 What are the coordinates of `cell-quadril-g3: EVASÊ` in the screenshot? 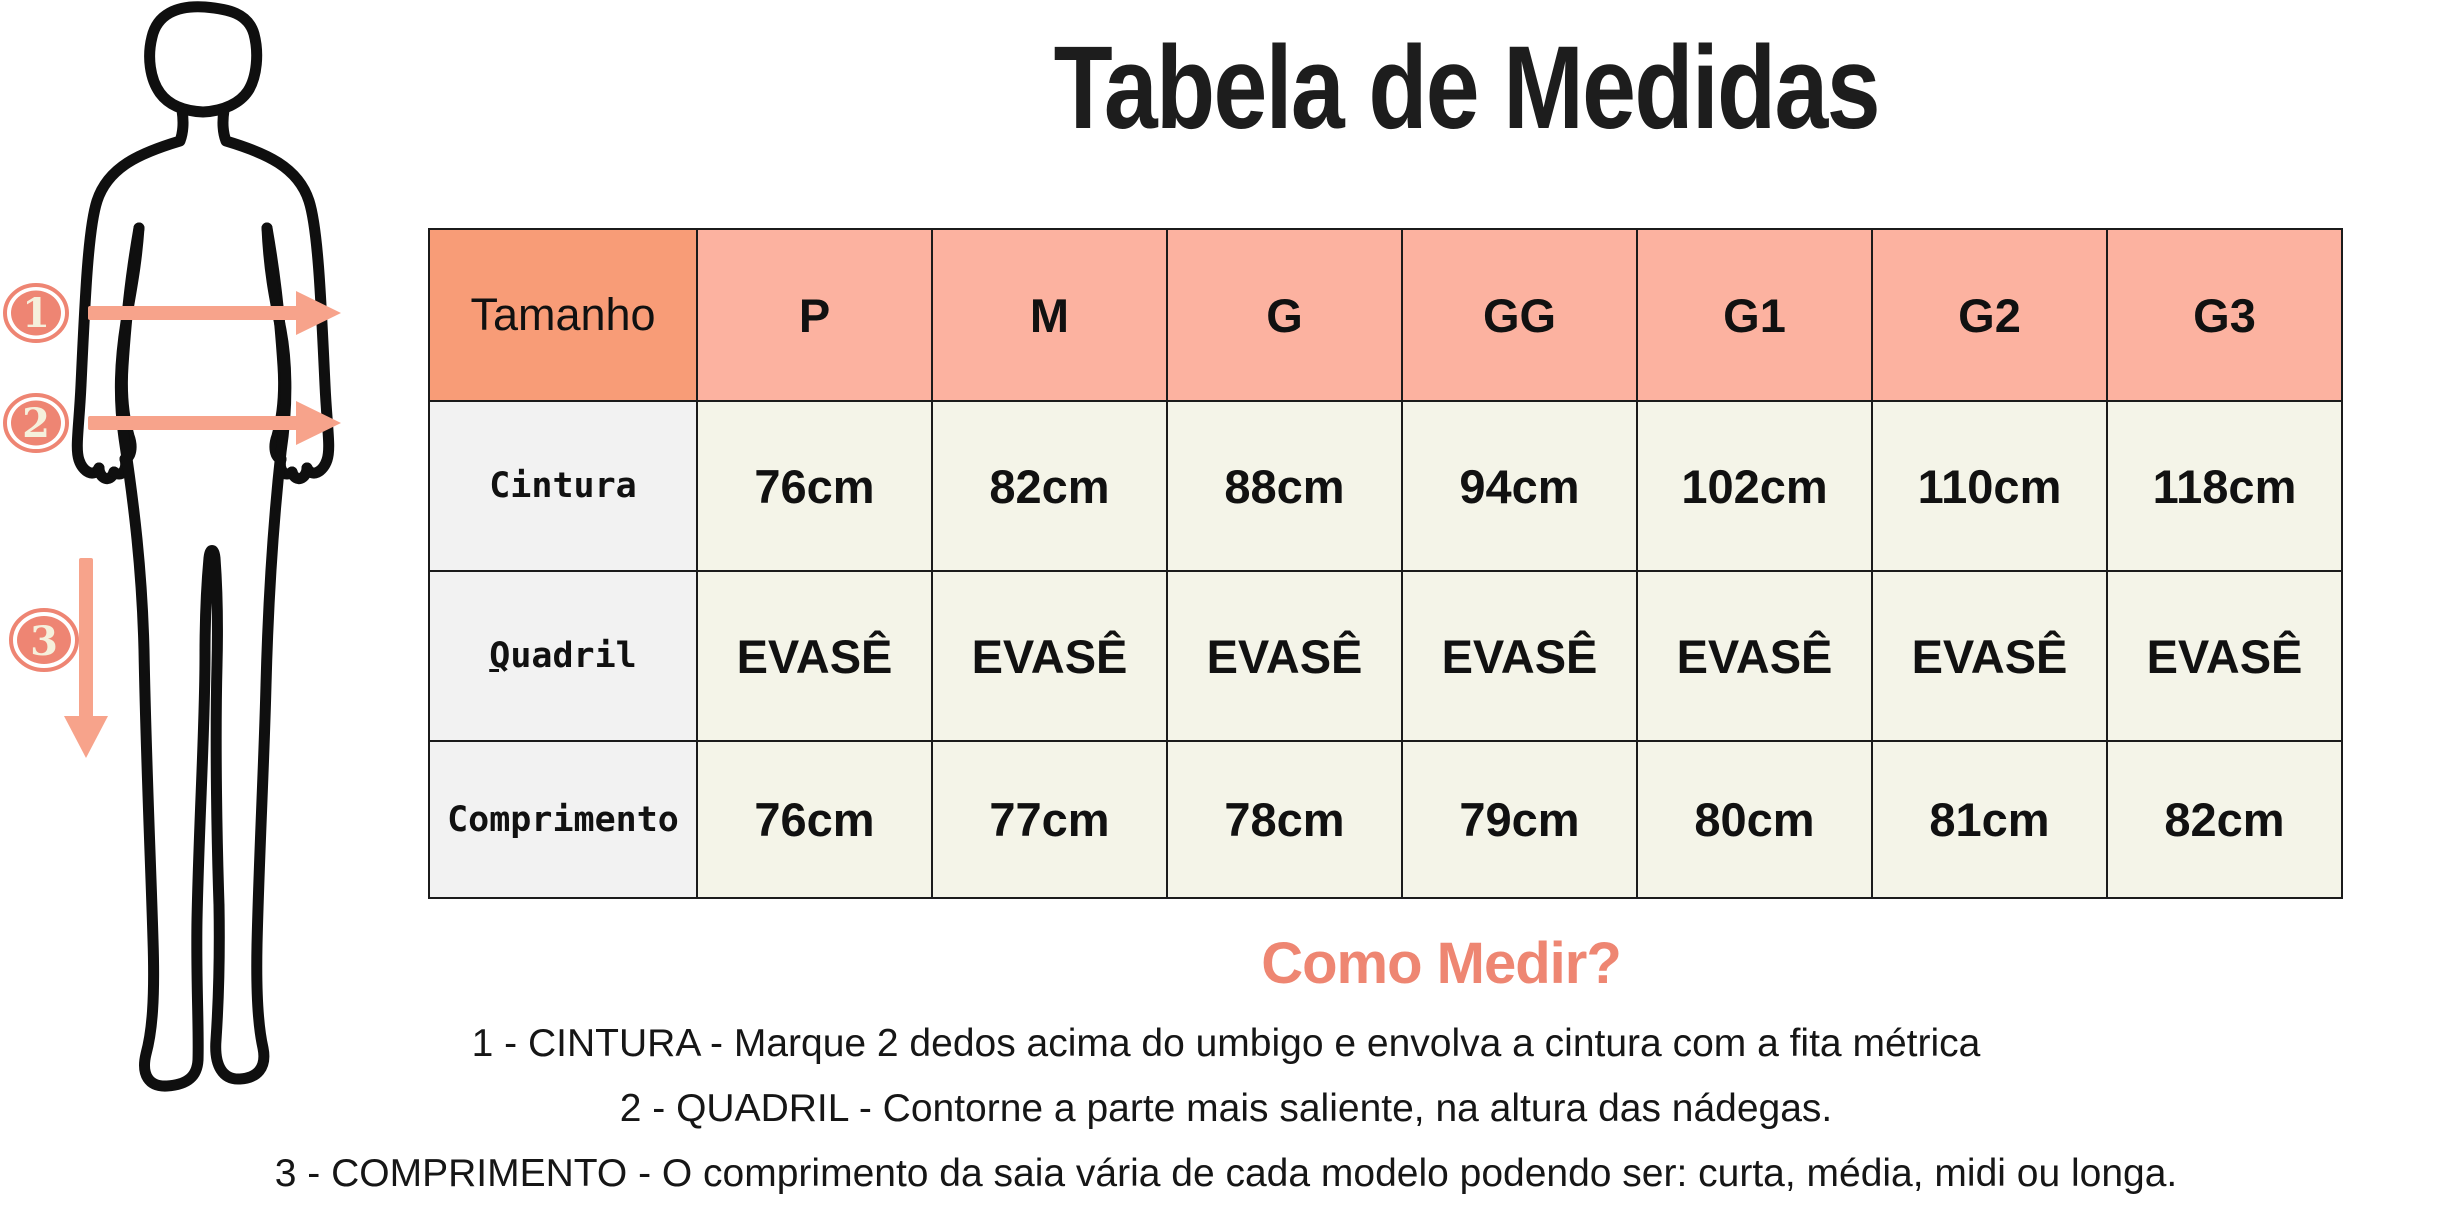 It's located at (2224, 656).